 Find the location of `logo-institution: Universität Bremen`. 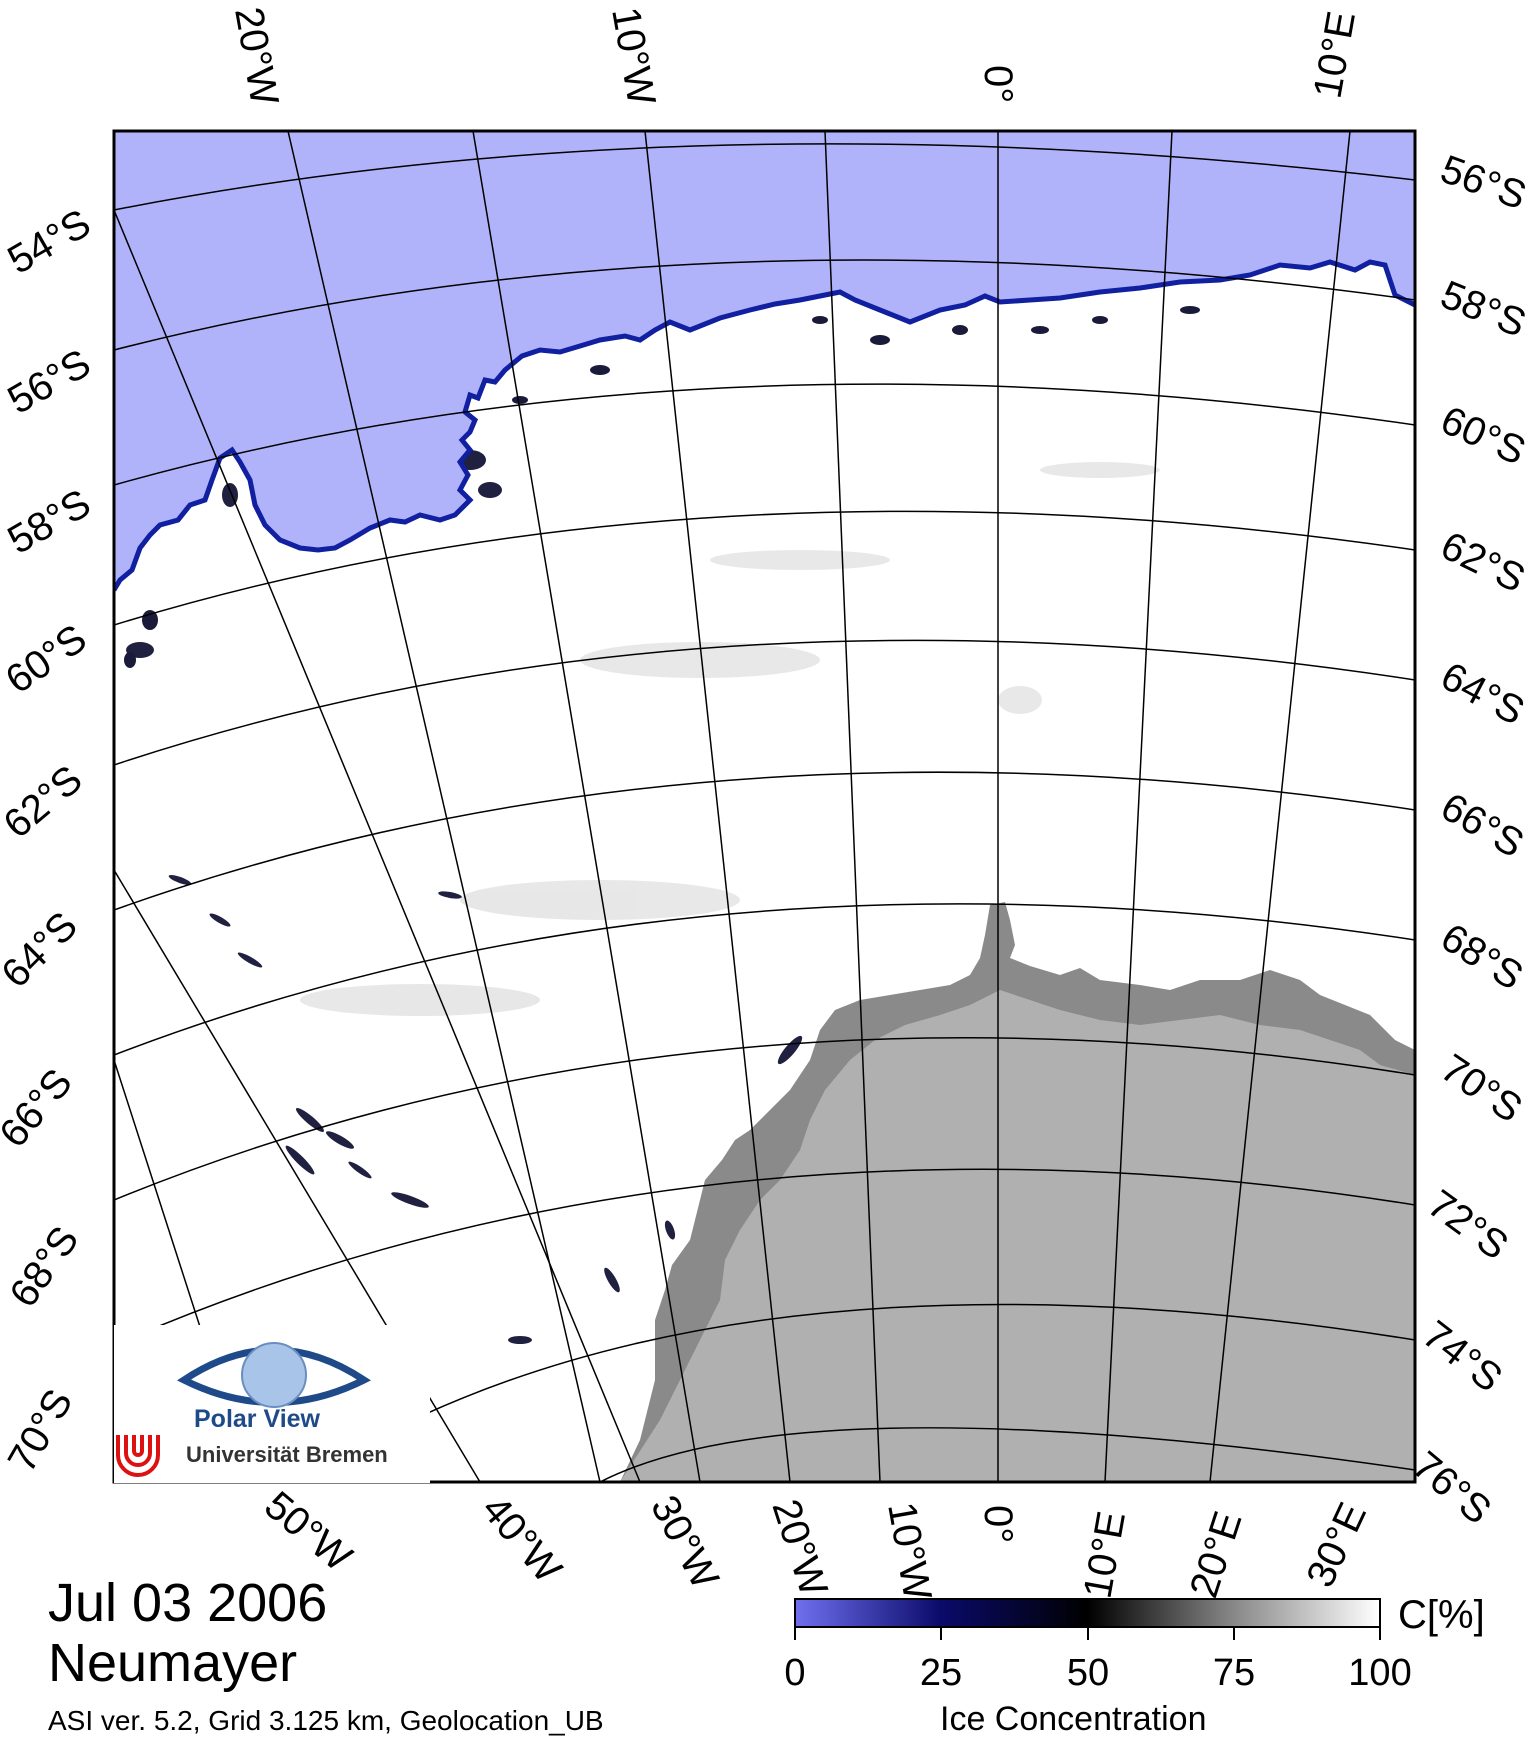

logo-institution: Universität Bremen is located at coordinates (287, 1454).